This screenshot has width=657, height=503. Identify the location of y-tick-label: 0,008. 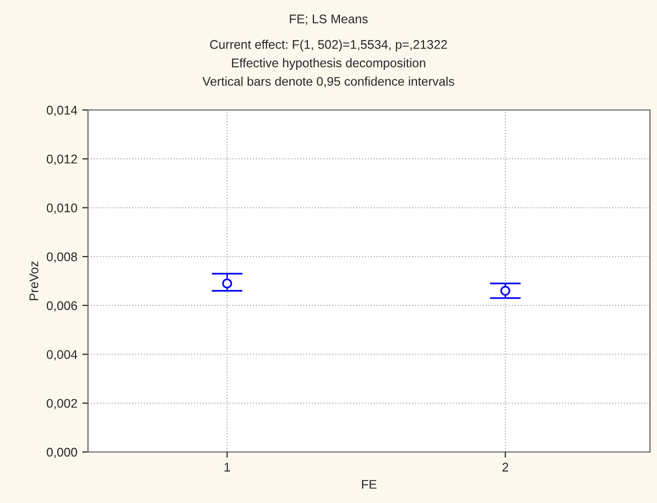
(62, 257).